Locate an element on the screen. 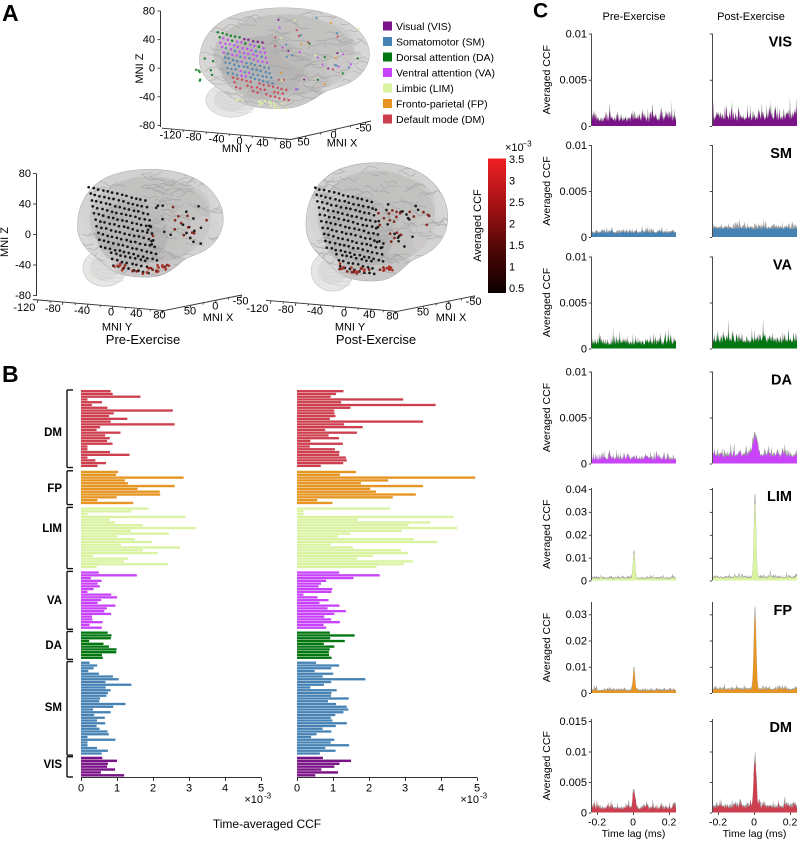 This screenshot has height=844, width=800. svg-text: 5 is located at coordinates (261, 789).